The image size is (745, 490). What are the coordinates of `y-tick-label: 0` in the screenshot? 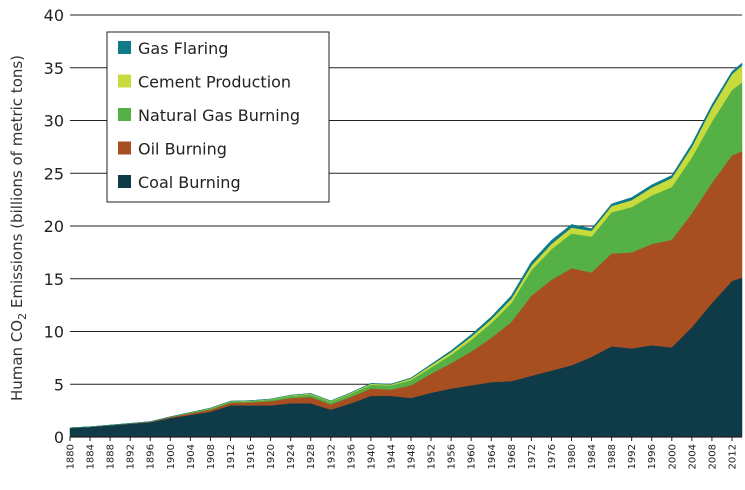 It's located at (59, 437).